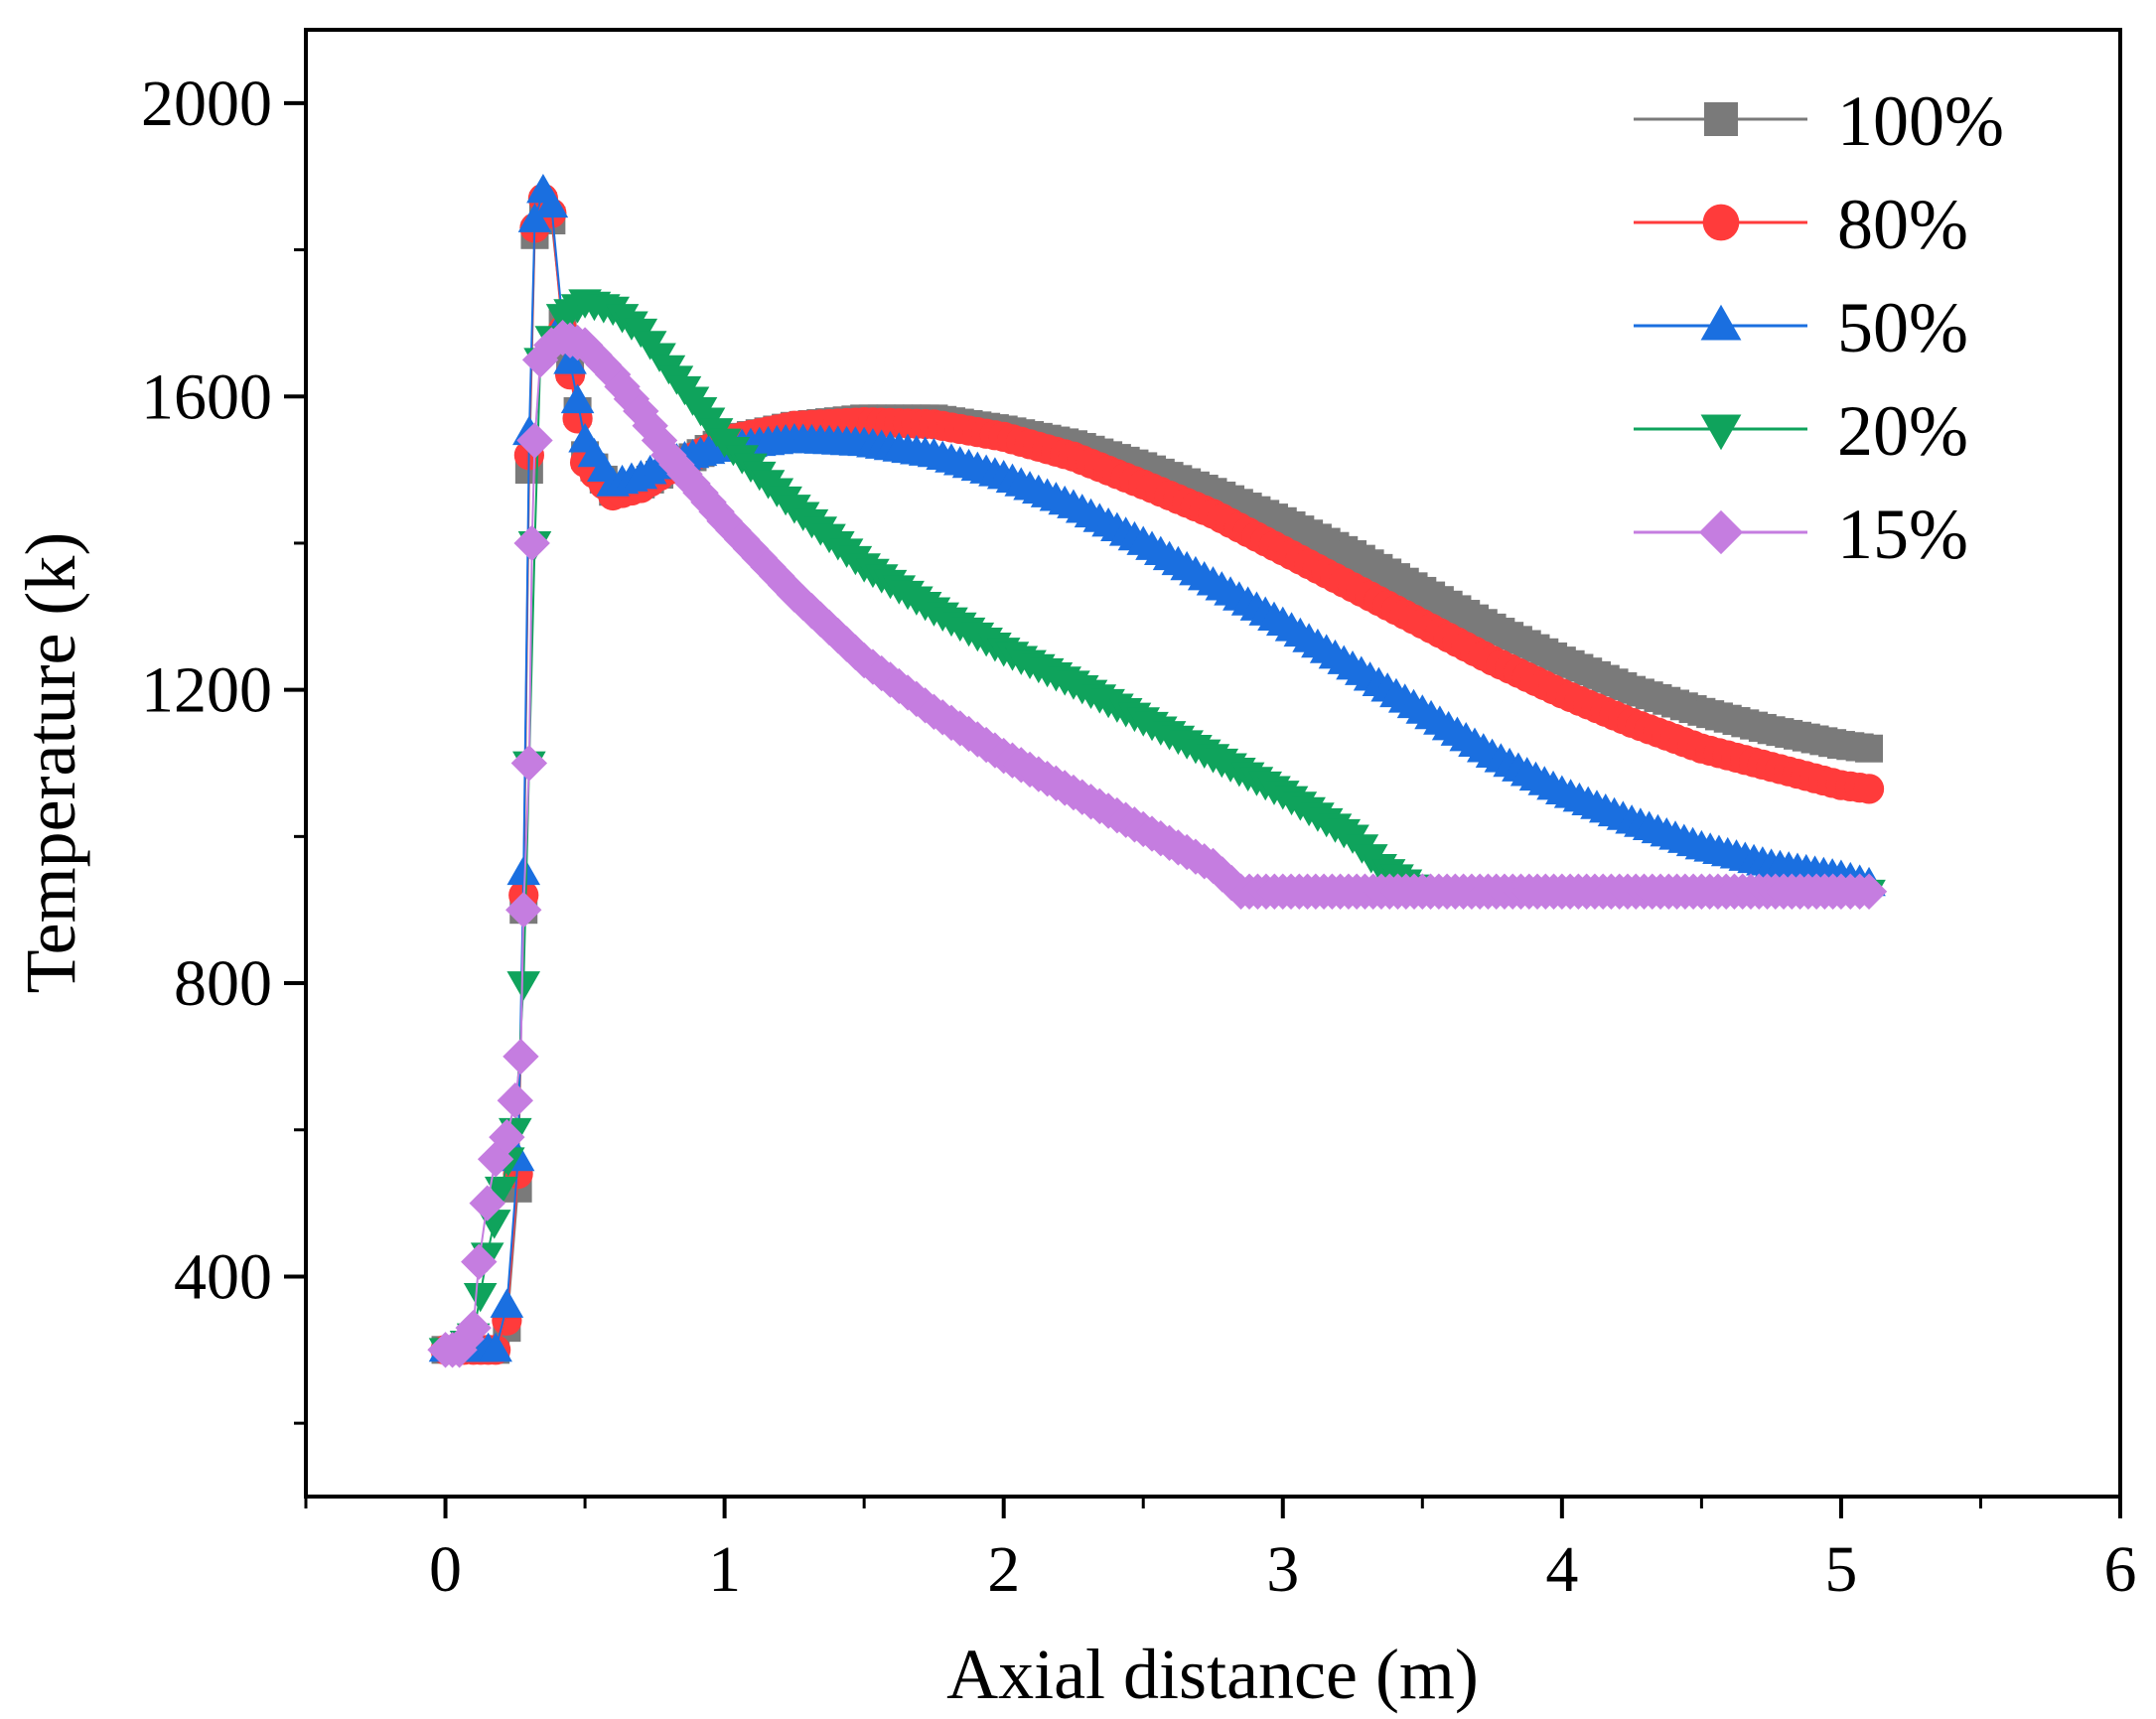  What do you see at coordinates (206, 396) in the screenshot?
I see `y-tick-label: 1600` at bounding box center [206, 396].